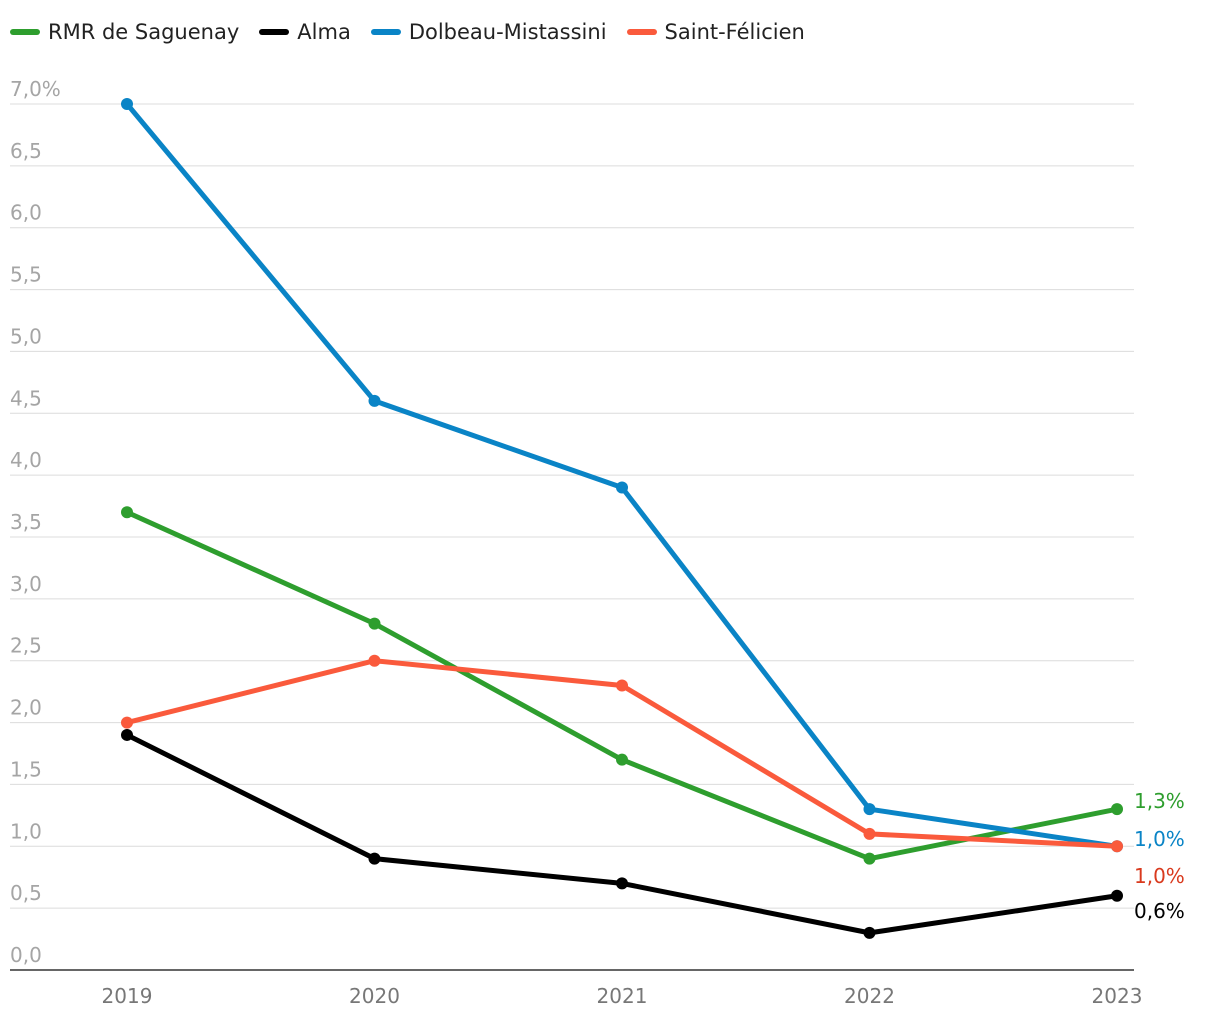 This screenshot has width=1220, height=1020. I want to click on legend-item: Dolbeau-Mistassini, so click(488, 32).